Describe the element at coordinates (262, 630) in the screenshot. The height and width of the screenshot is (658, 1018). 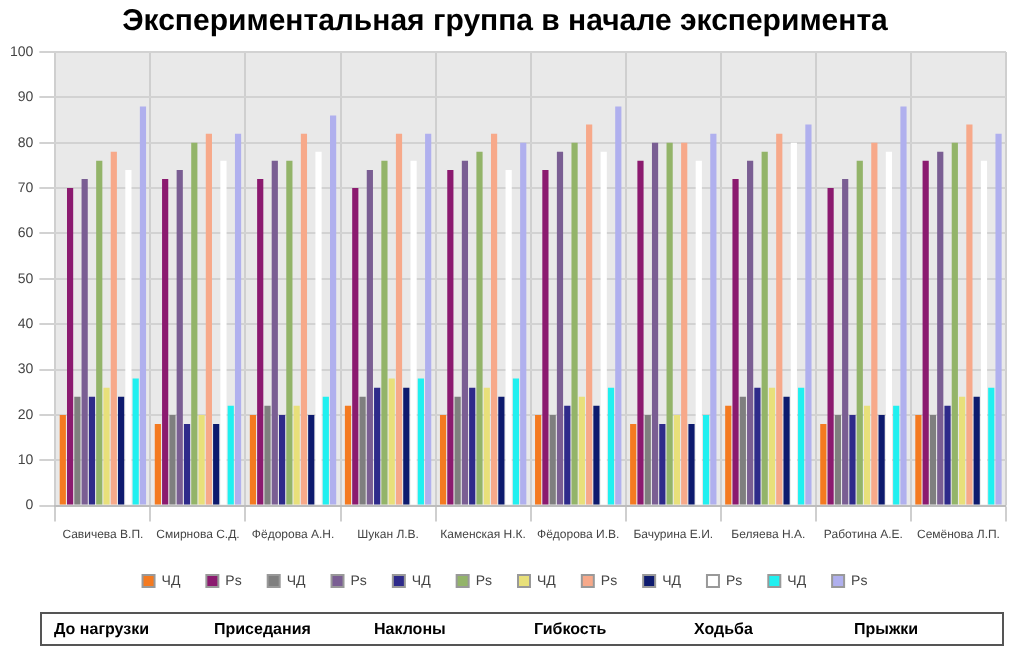
I see `text: Приседания` at that location.